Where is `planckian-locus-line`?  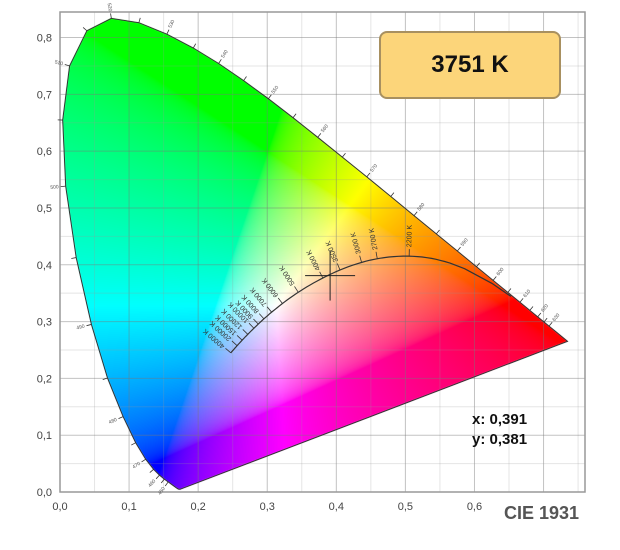 planckian-locus-line is located at coordinates (371, 304).